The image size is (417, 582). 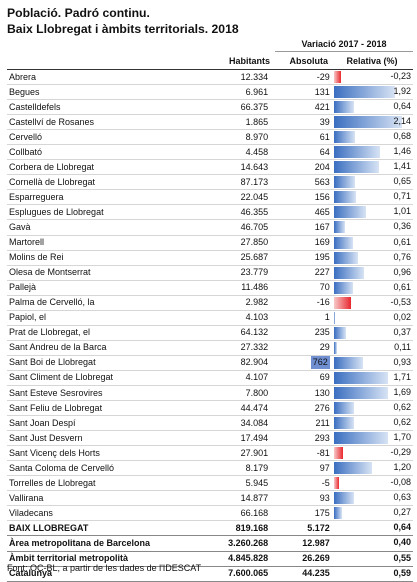 I want to click on habitants-value: 82.904, so click(x=239, y=363).